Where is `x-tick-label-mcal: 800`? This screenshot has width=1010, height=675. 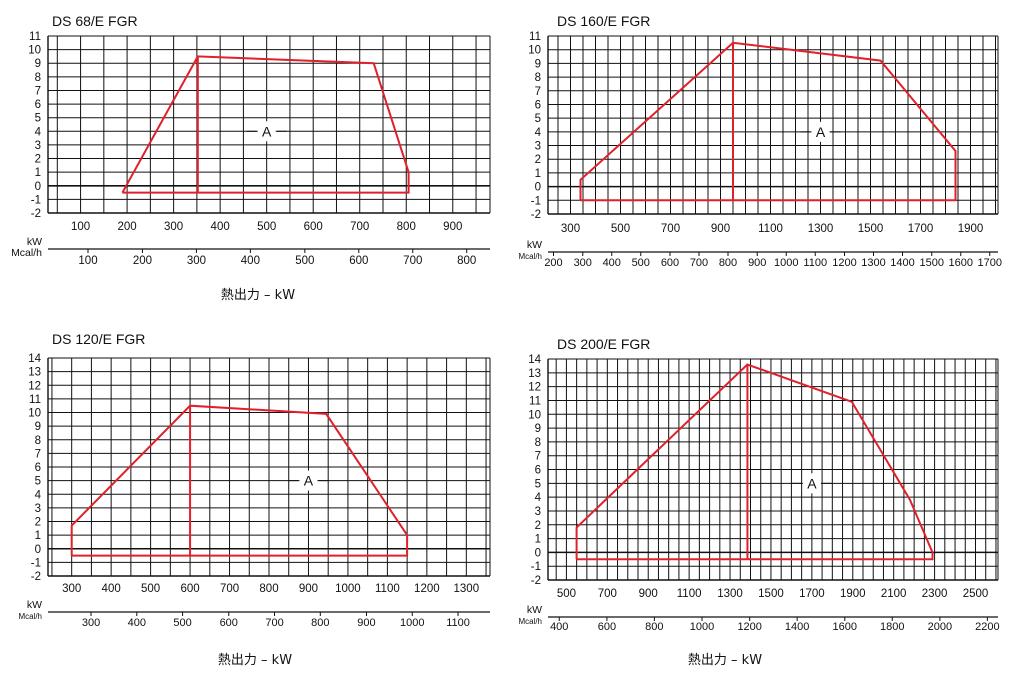
x-tick-label-mcal: 800 is located at coordinates (654, 627).